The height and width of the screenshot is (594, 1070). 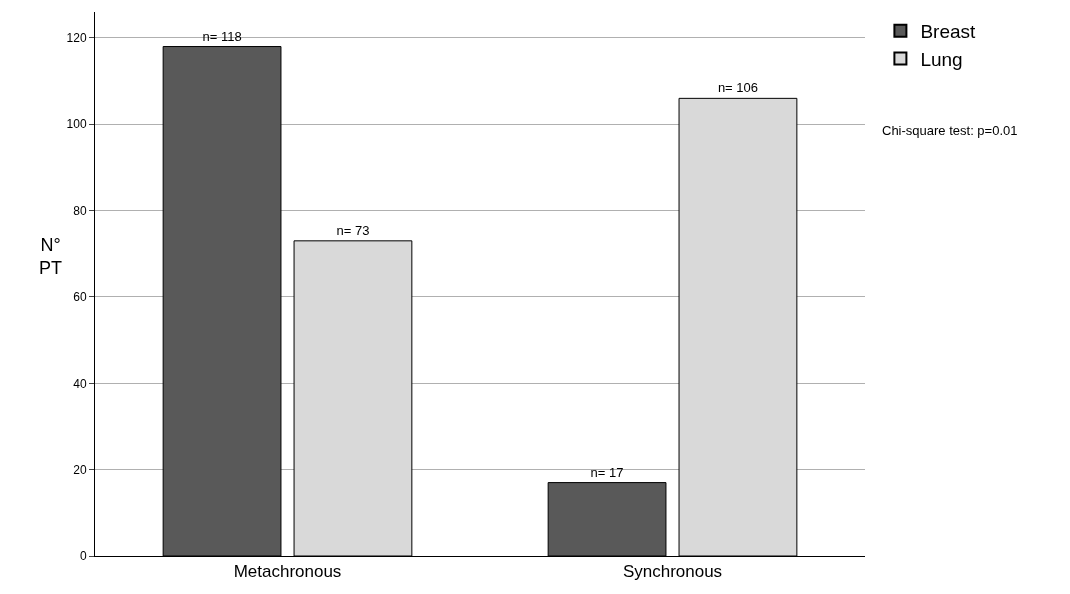 What do you see at coordinates (51, 257) in the screenshot?
I see `y-axis-title: N° PT` at bounding box center [51, 257].